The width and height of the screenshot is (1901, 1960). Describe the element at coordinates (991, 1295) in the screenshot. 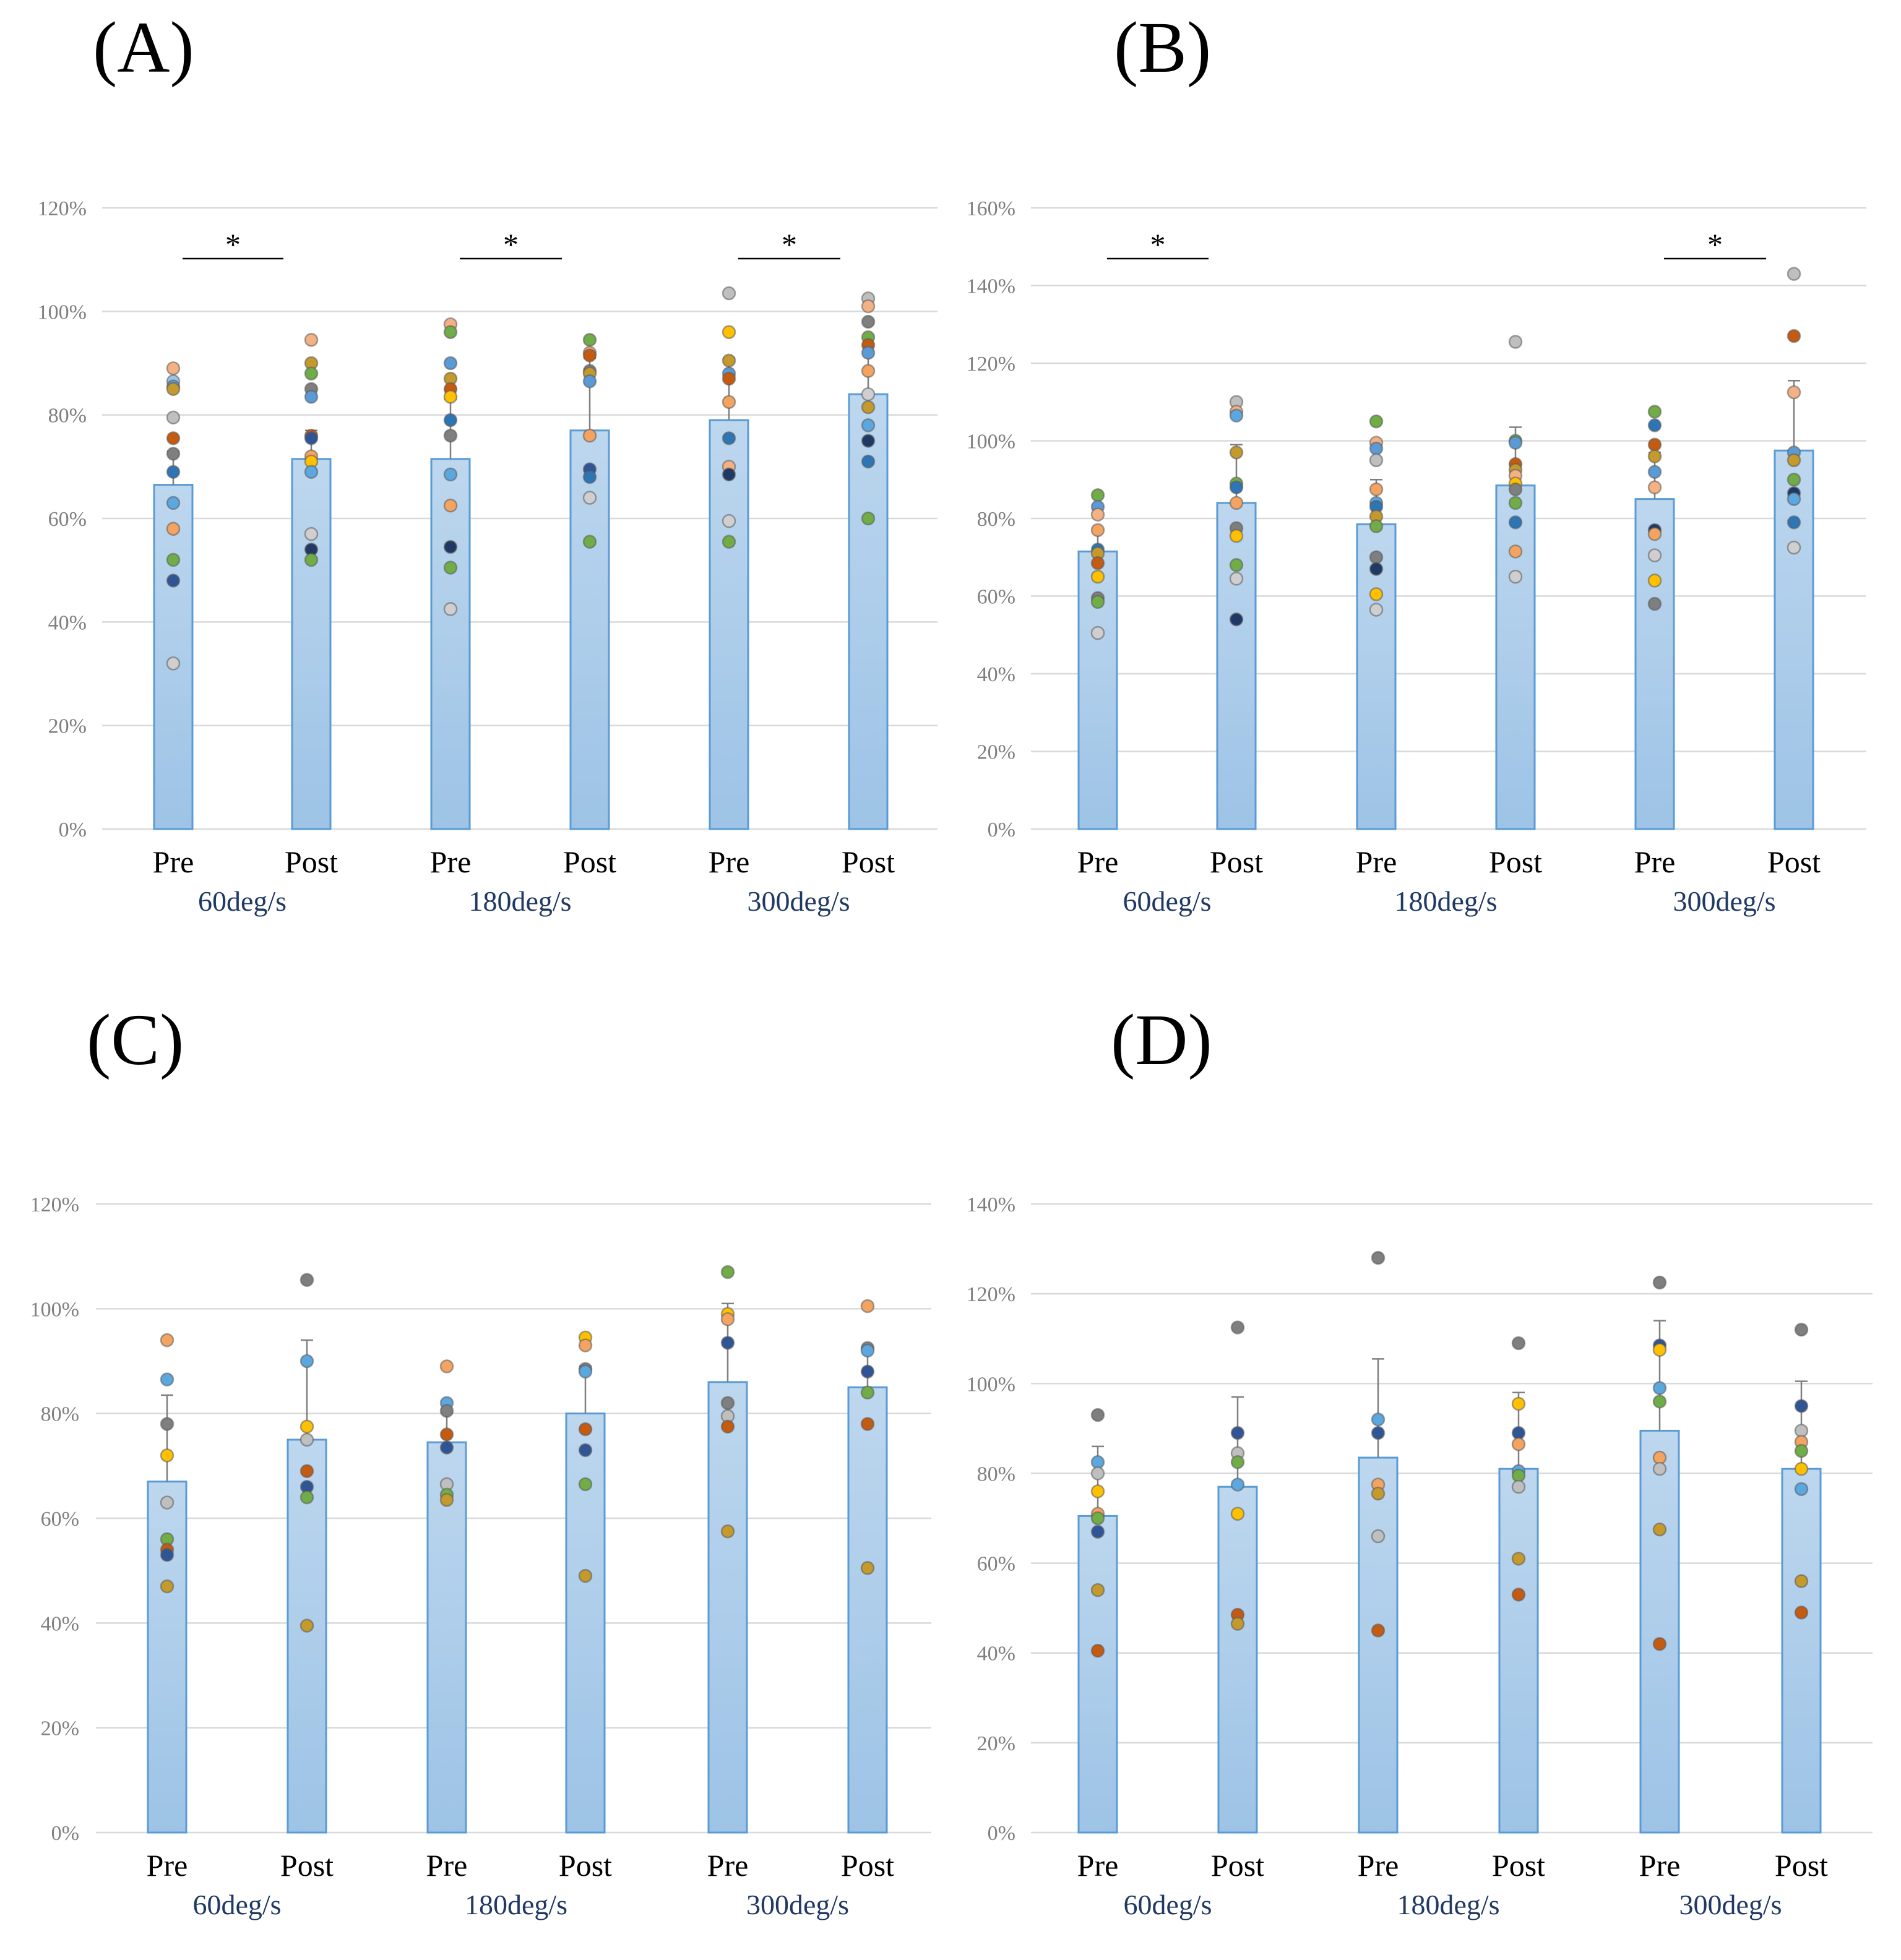

I see `y-tick-label: 120%` at that location.